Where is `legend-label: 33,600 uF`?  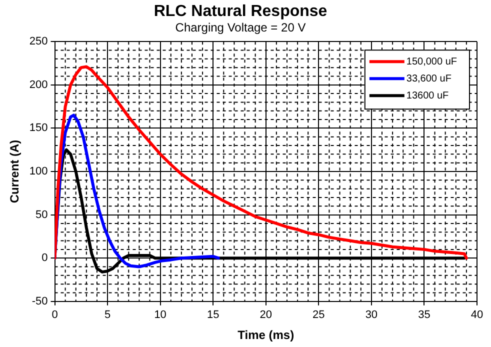 legend-label: 33,600 uF is located at coordinates (429, 78).